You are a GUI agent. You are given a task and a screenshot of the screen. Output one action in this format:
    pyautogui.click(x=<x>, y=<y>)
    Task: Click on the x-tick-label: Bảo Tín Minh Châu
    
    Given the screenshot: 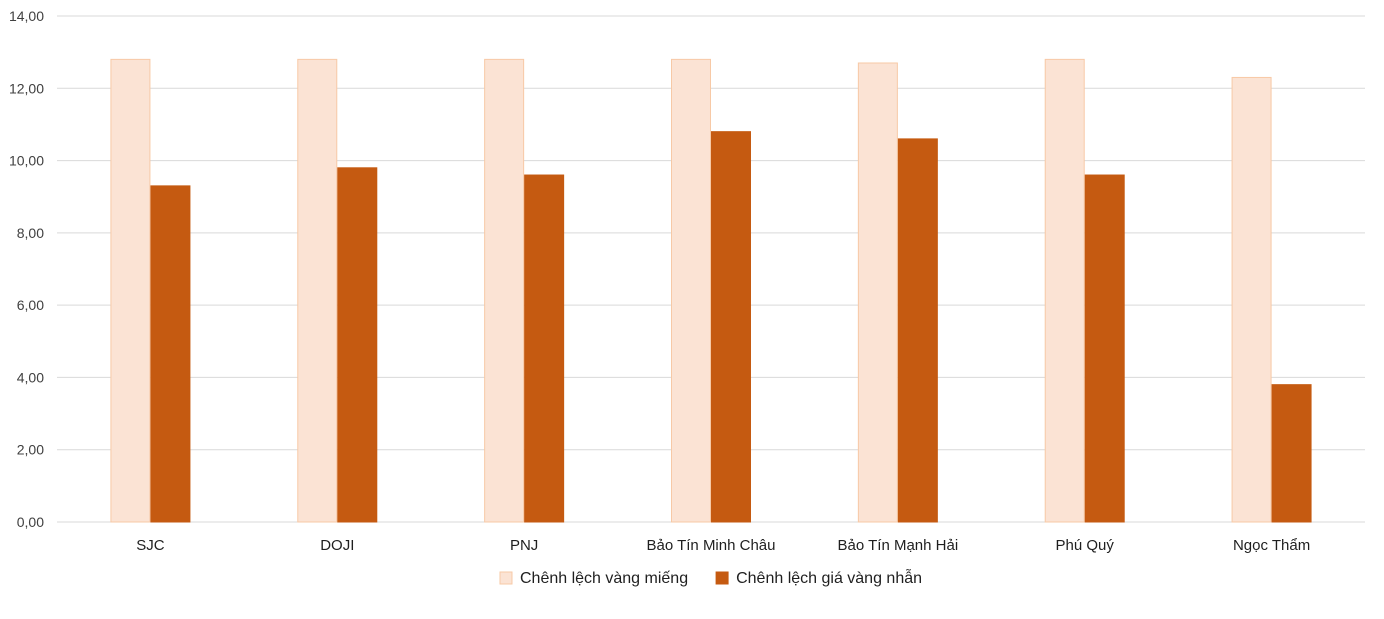 What is the action you would take?
    pyautogui.click(x=711, y=545)
    